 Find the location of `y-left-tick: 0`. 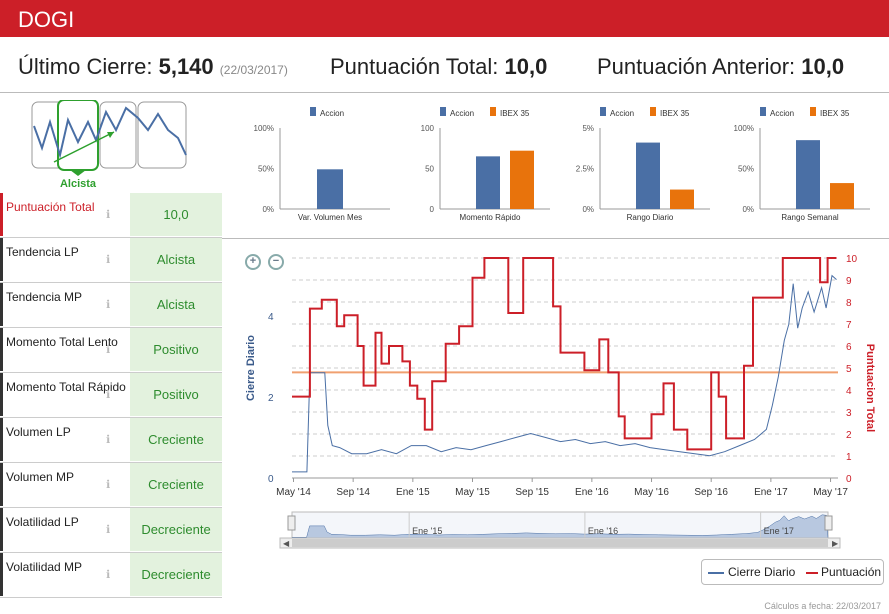

y-left-tick: 0 is located at coordinates (271, 479).